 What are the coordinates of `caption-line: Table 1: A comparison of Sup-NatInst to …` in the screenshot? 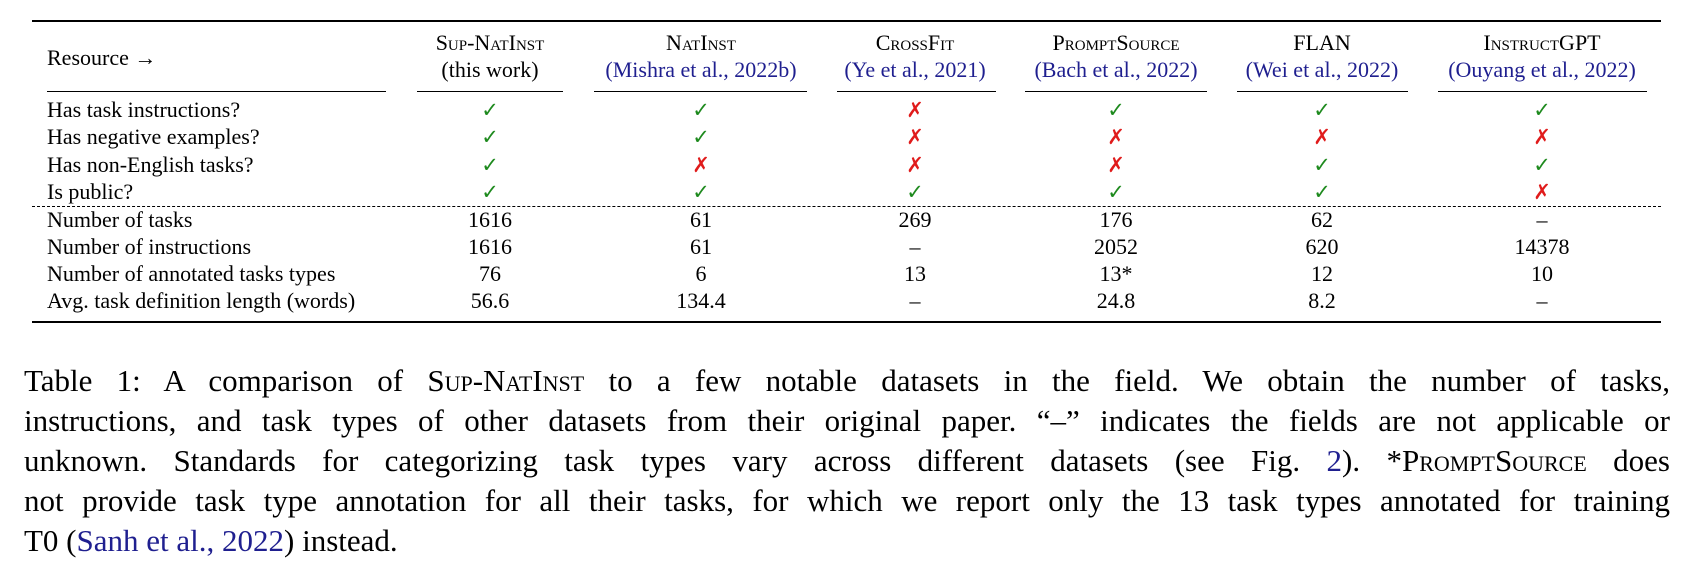 It's located at (847, 381).